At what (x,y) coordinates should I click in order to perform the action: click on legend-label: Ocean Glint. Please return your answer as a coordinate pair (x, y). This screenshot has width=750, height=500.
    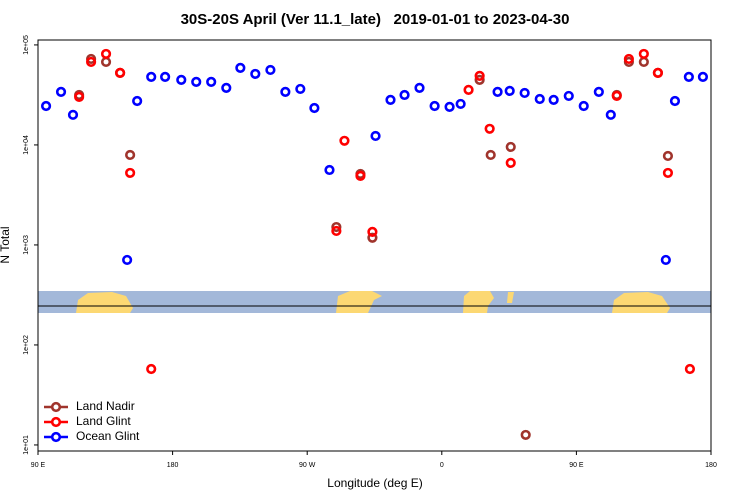
    Looking at the image, I should click on (108, 436).